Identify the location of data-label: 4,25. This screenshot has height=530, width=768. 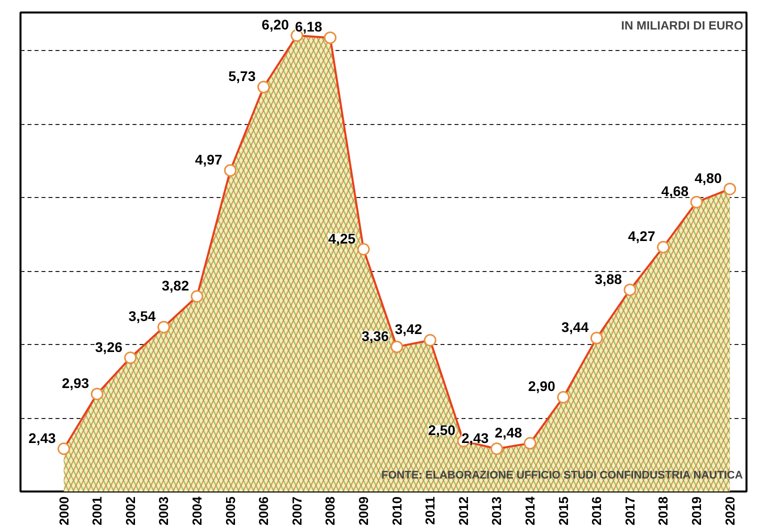
(342, 238).